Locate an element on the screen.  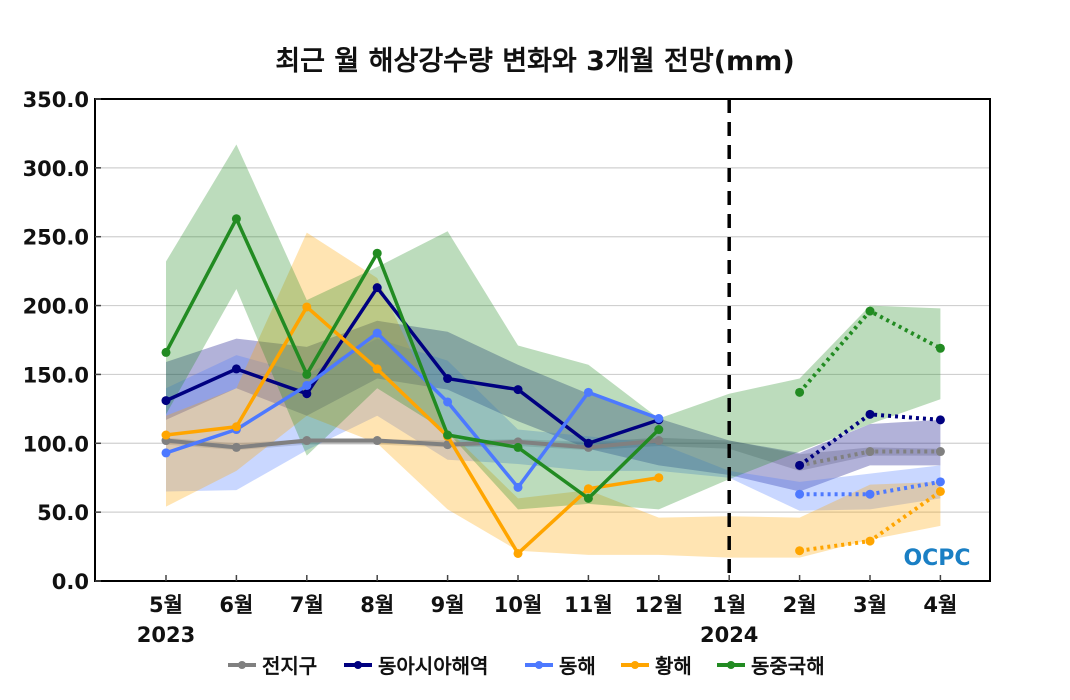
x-tick-label: 8월 is located at coordinates (377, 605).